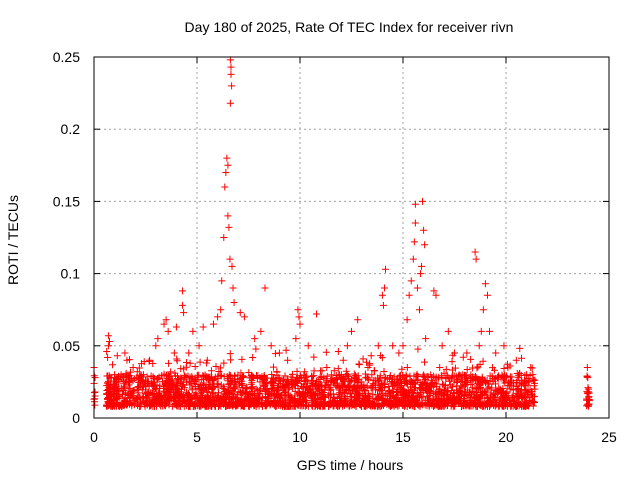  What do you see at coordinates (71, 274) in the screenshot?
I see `y-tick-label: 0.1` at bounding box center [71, 274].